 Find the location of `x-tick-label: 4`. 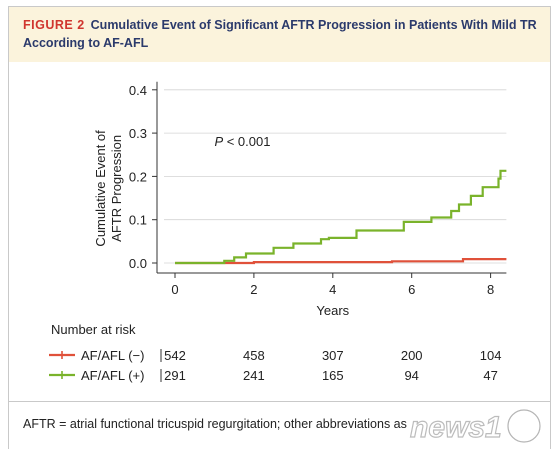

x-tick-label: 4 is located at coordinates (332, 289).